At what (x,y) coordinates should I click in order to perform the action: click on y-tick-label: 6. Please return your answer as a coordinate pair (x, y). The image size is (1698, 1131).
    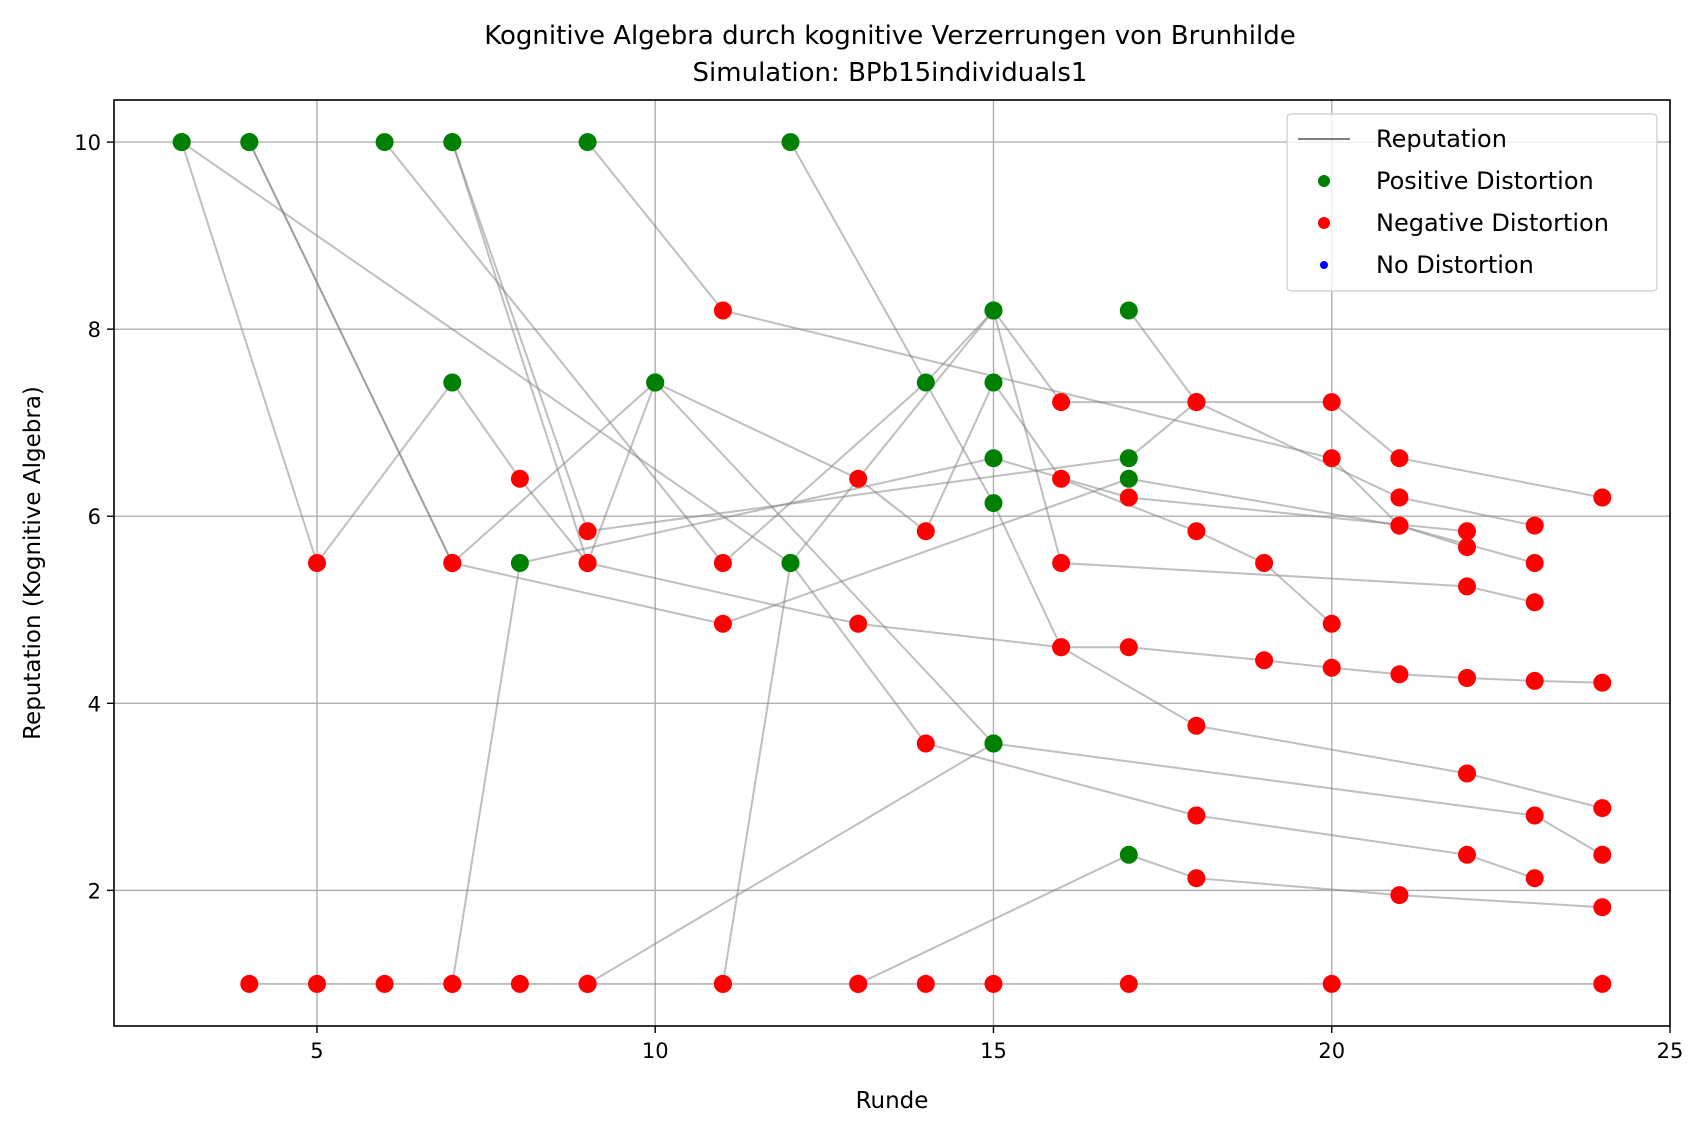
    Looking at the image, I should click on (94, 517).